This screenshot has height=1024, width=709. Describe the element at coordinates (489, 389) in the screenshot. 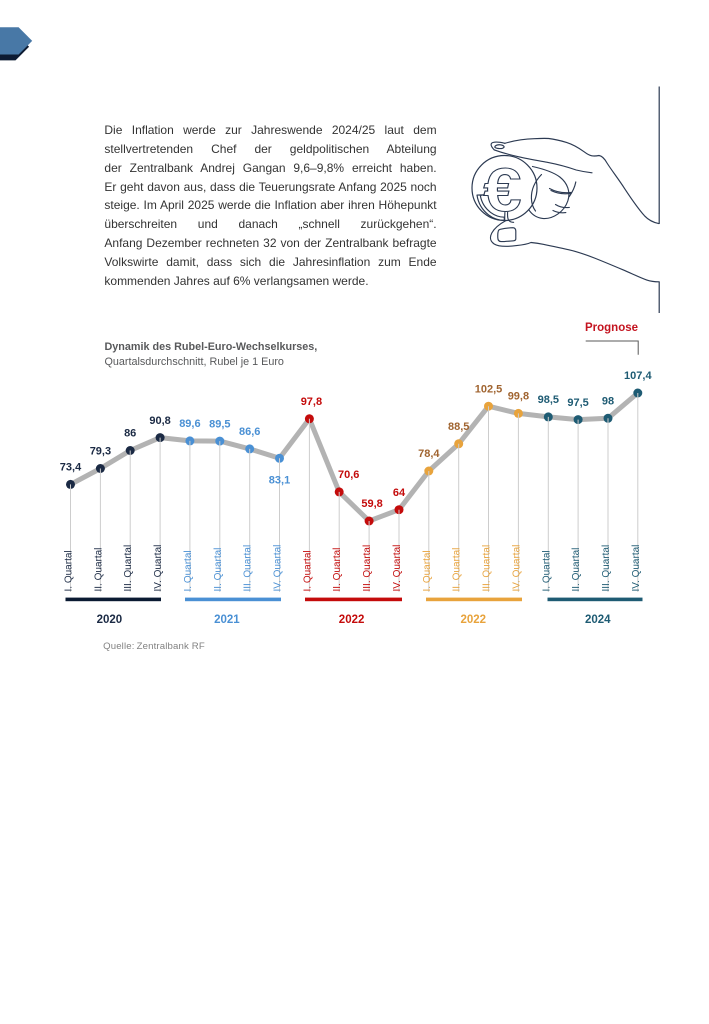

I see `svg-text: 102,5` at that location.